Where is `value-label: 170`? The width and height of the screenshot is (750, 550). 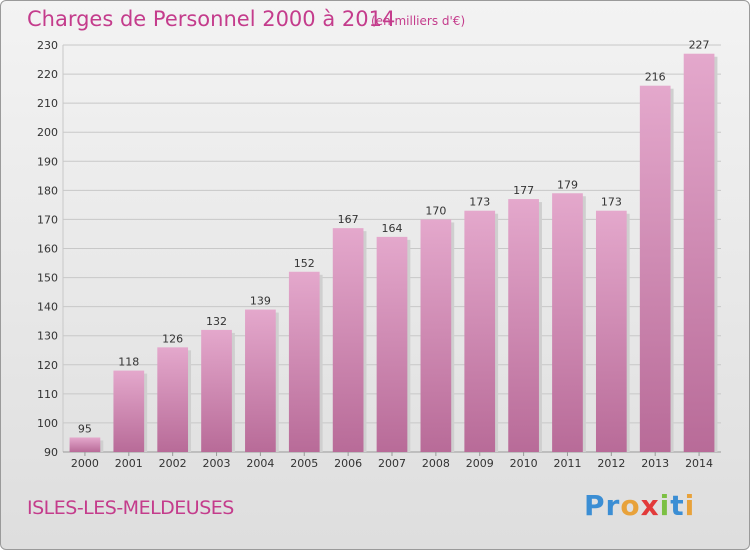 value-label: 170 is located at coordinates (435, 210).